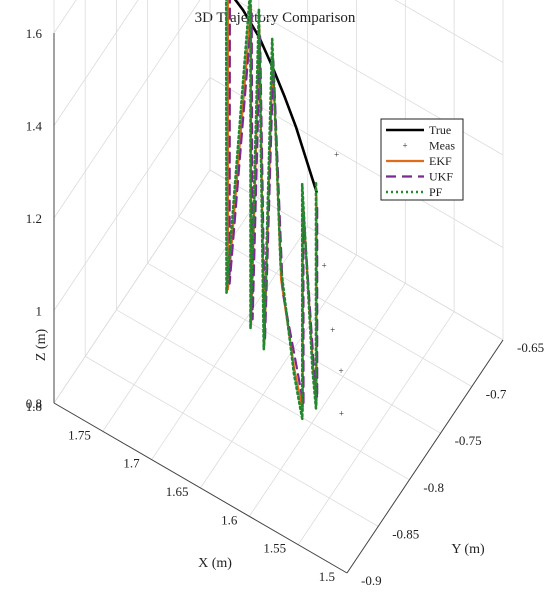  What do you see at coordinates (275, 97) in the screenshot?
I see `series-true-line` at bounding box center [275, 97].